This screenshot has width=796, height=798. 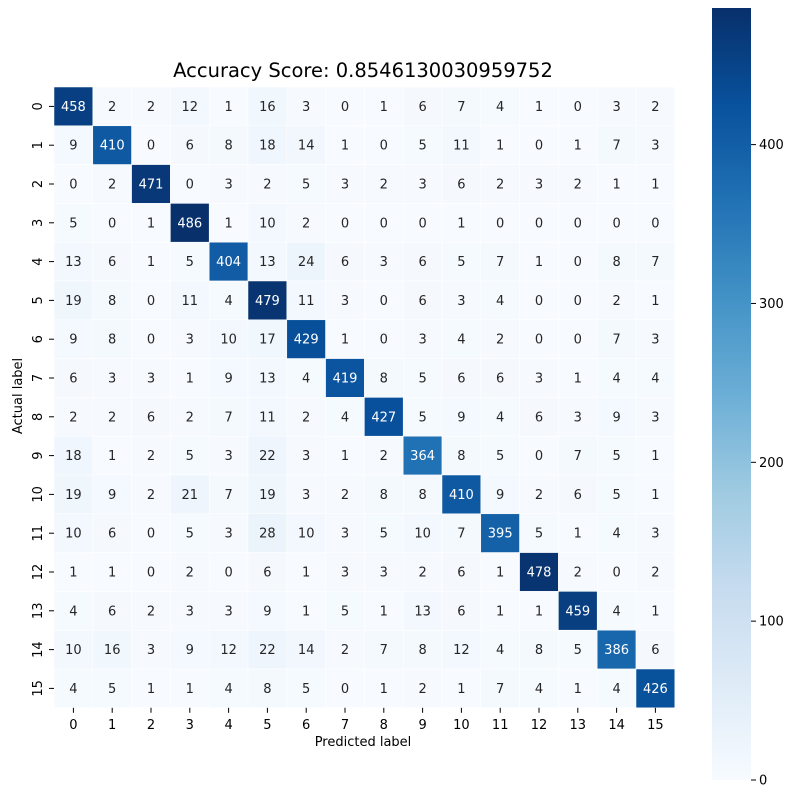 What do you see at coordinates (500, 725) in the screenshot?
I see `x-tick-label: 11` at bounding box center [500, 725].